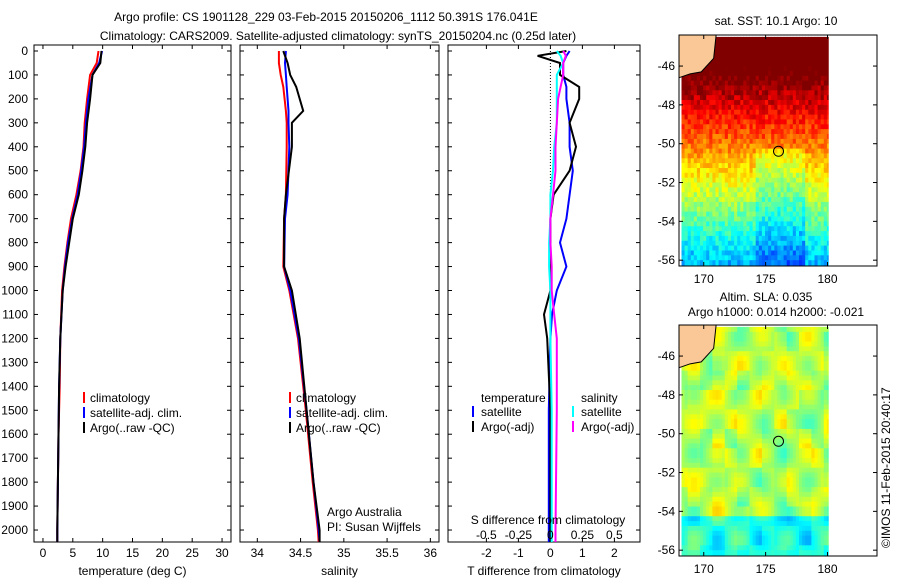 The height and width of the screenshot is (585, 900). I want to click on y-tick-label: 1100, so click(15, 314).